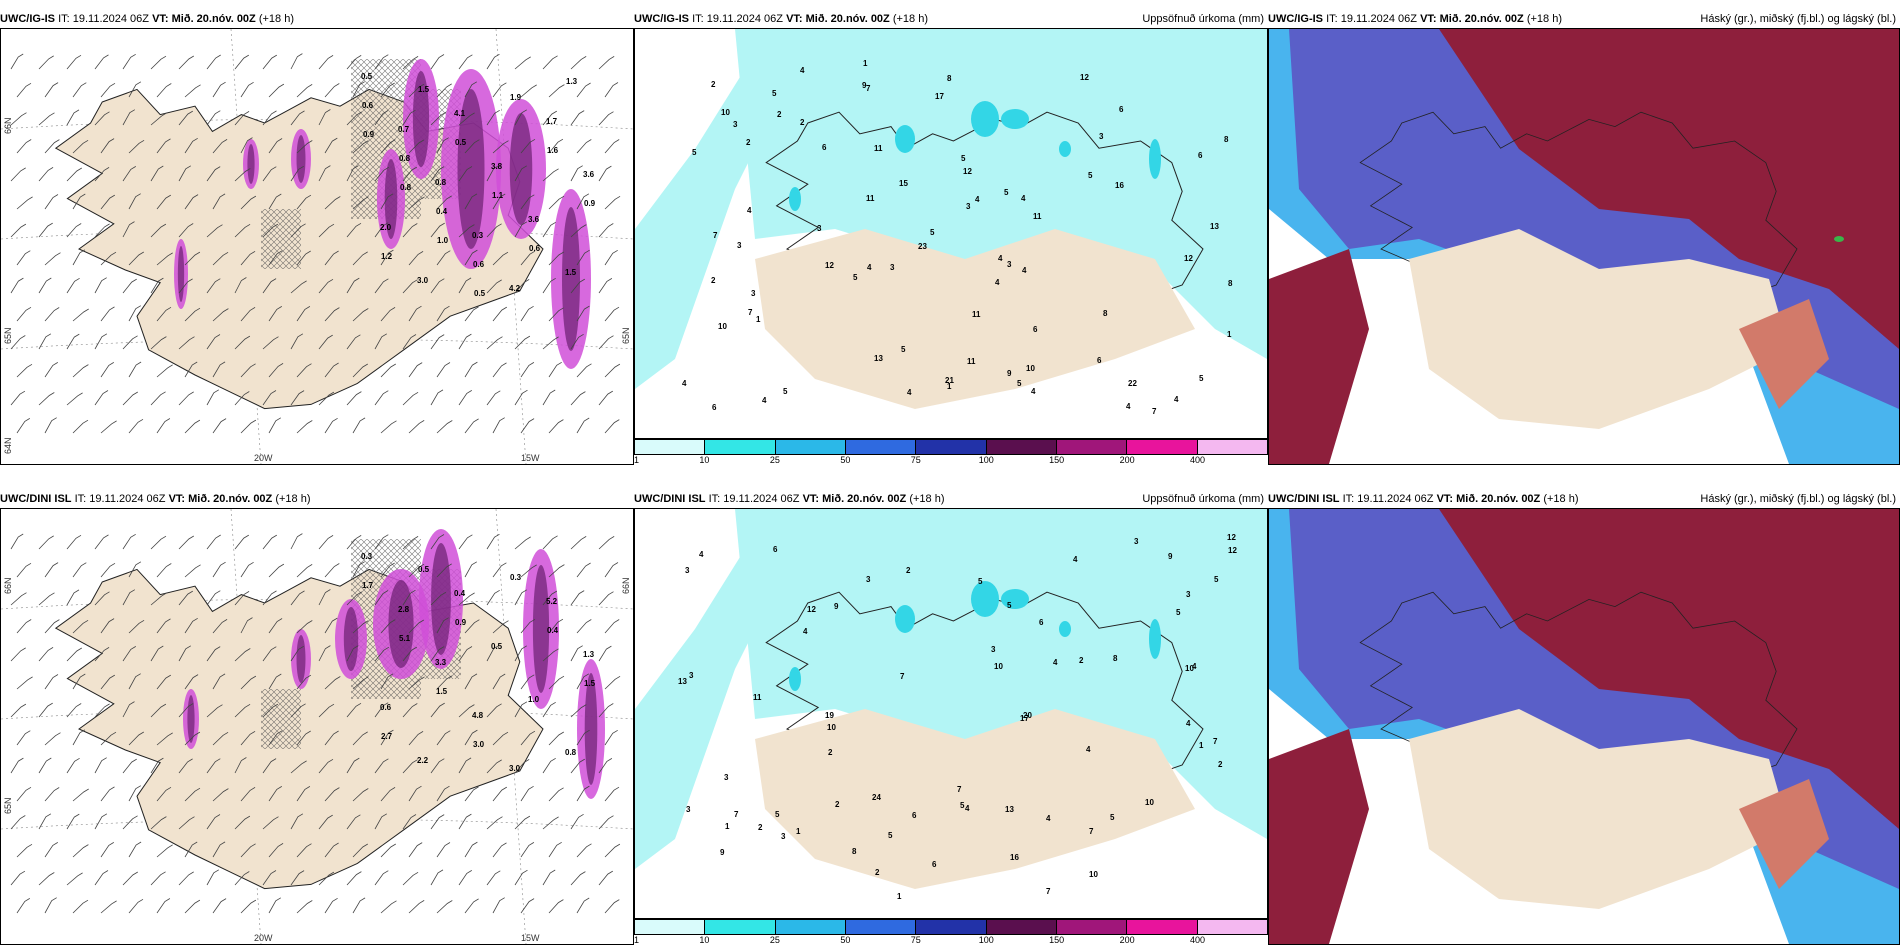  Describe the element at coordinates (727, 826) in the screenshot. I see `precip-number: 1` at that location.